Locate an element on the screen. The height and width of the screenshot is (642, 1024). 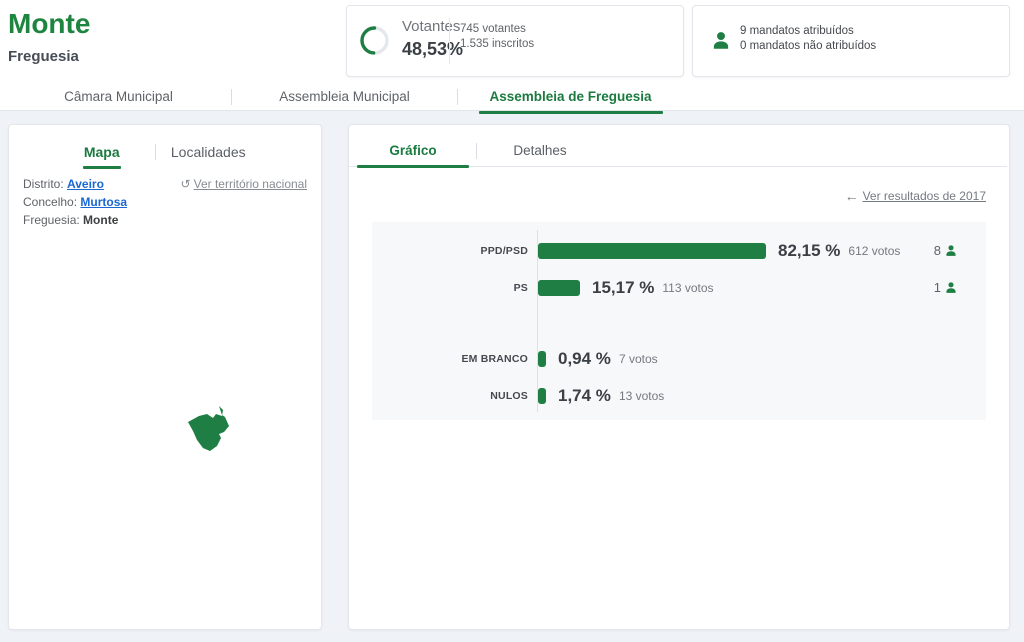
tab-label: Câmara Municipal is located at coordinates (118, 96).